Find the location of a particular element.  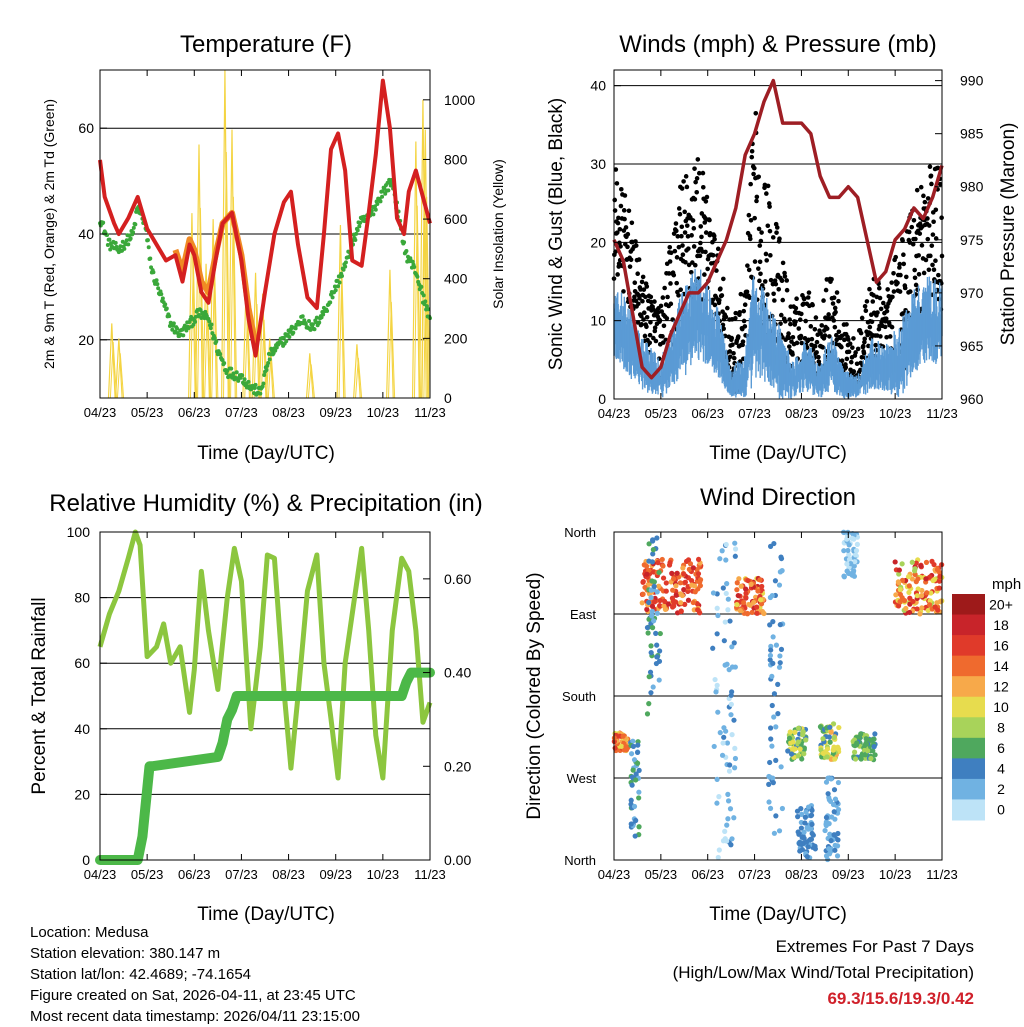

x-tick-label: 07/23 is located at coordinates (754, 874).